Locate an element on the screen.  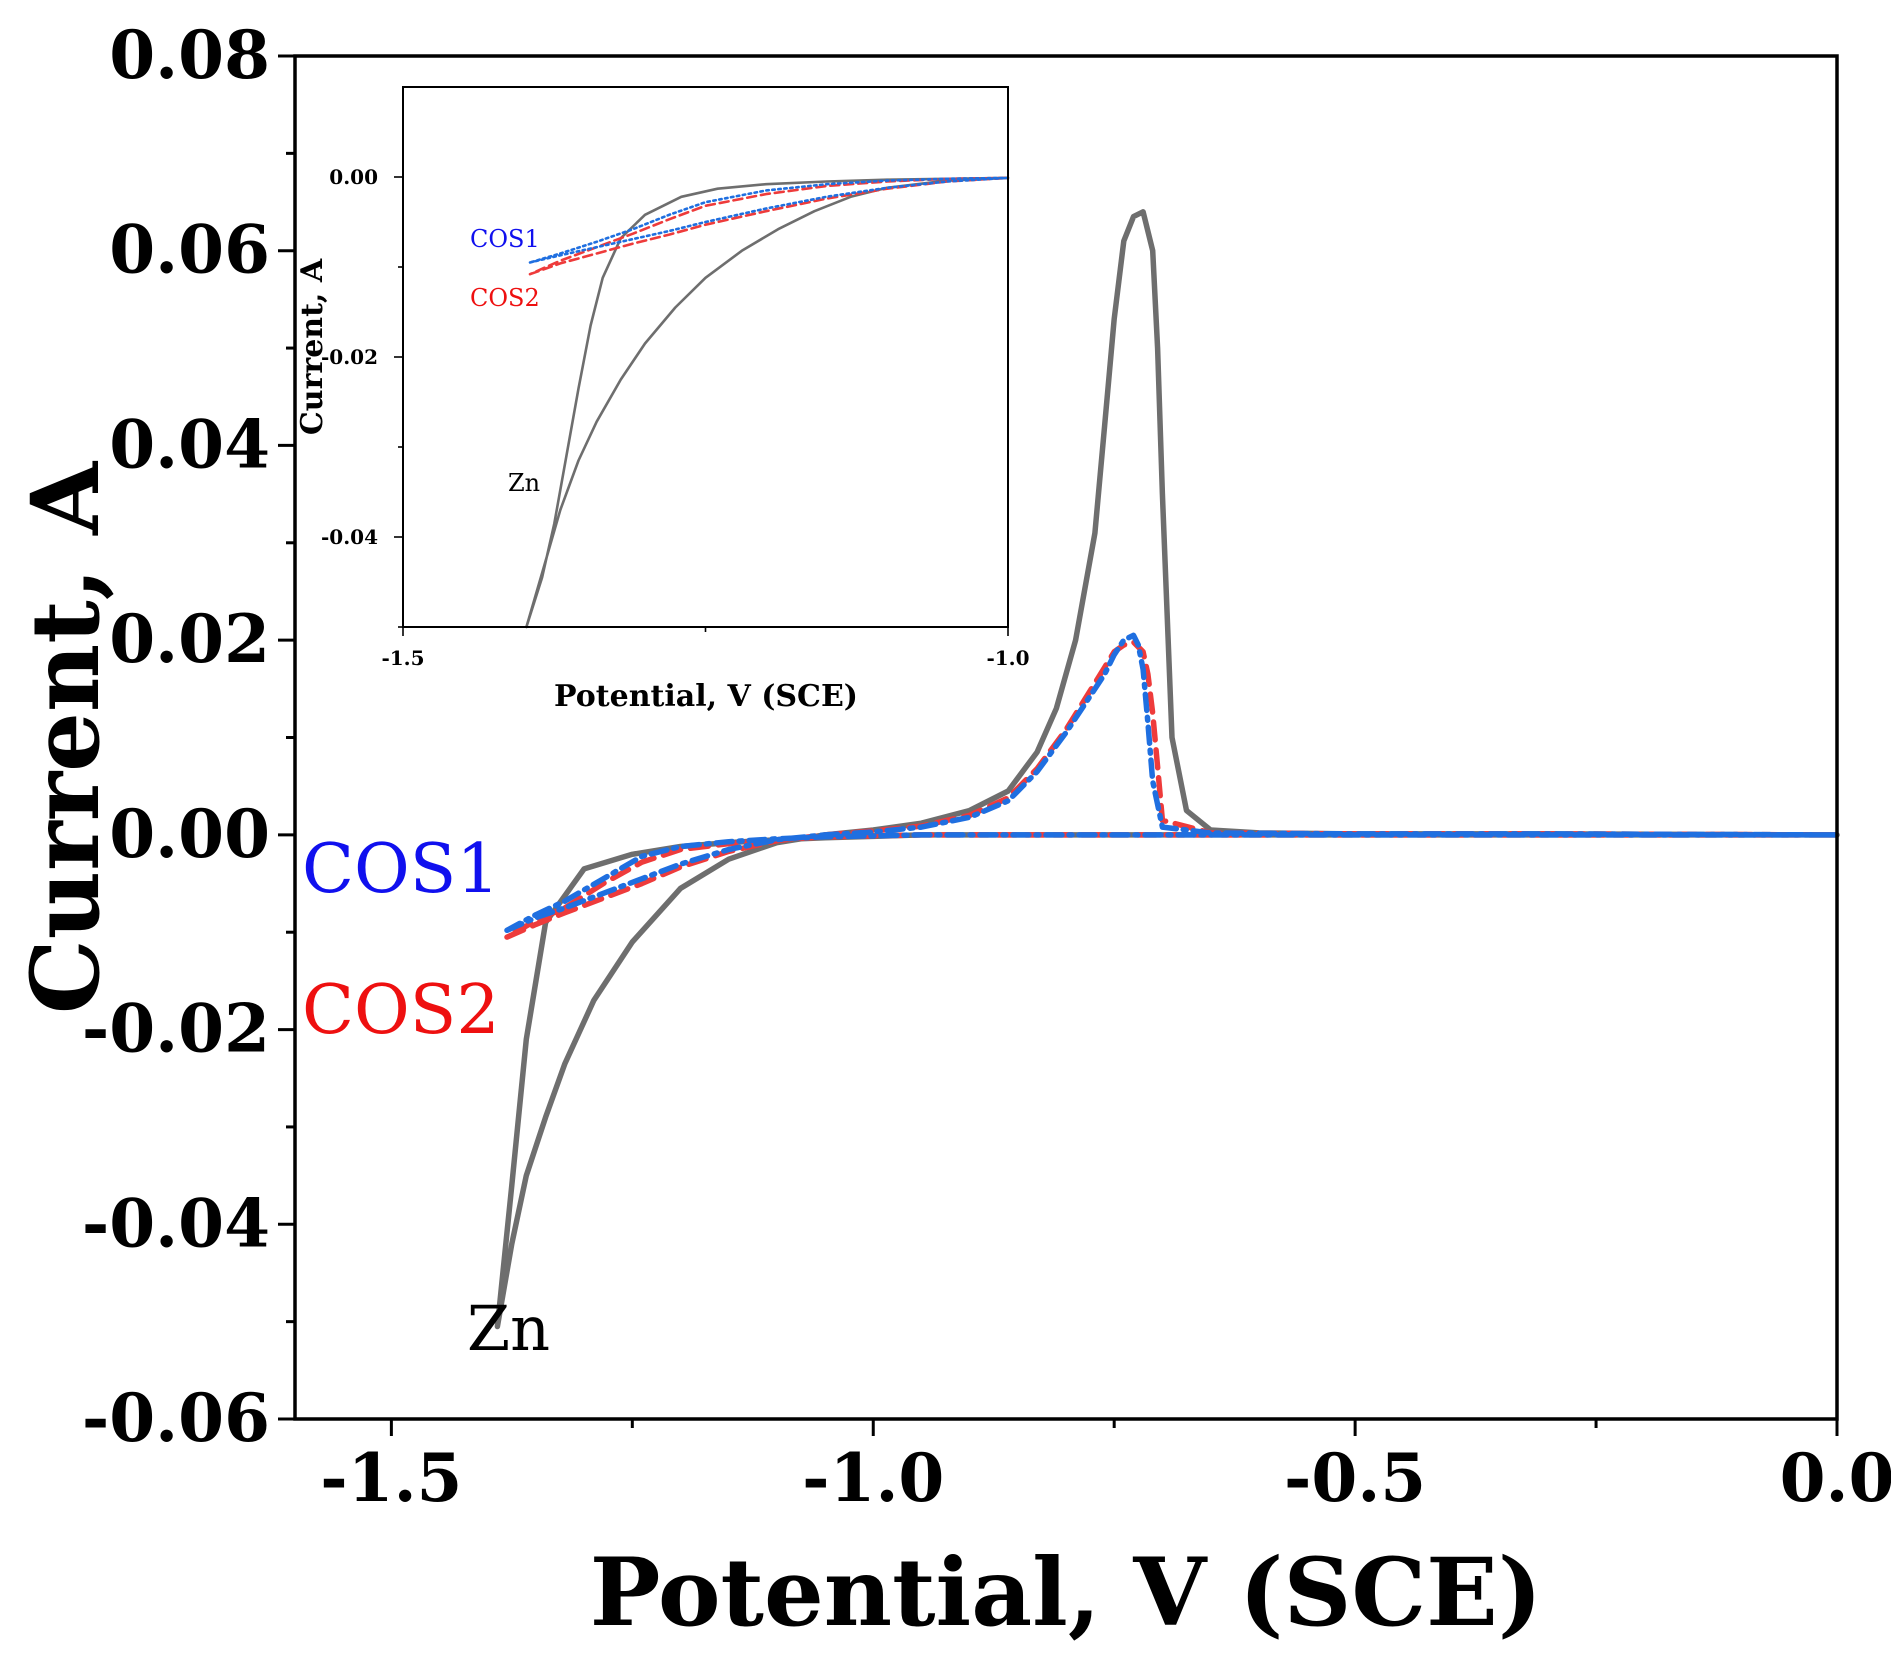
main-y-tick-label: 0.08 is located at coordinates (189, 55).